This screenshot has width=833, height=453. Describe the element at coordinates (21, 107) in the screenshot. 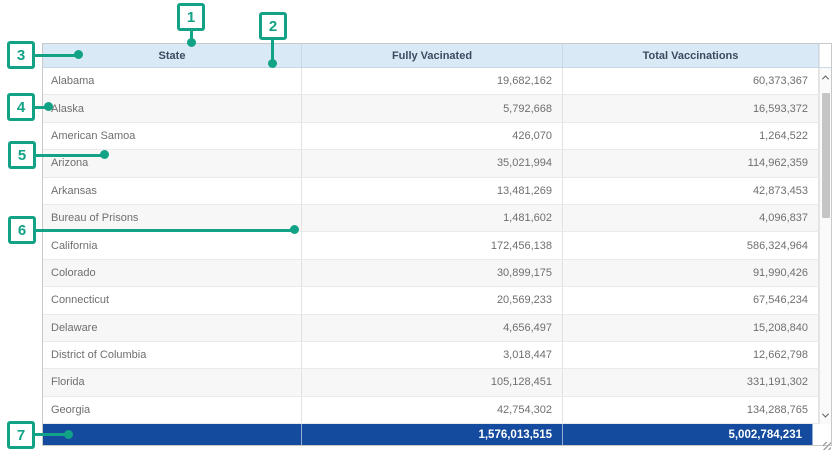

I see `annotation-callout-4: 4` at that location.